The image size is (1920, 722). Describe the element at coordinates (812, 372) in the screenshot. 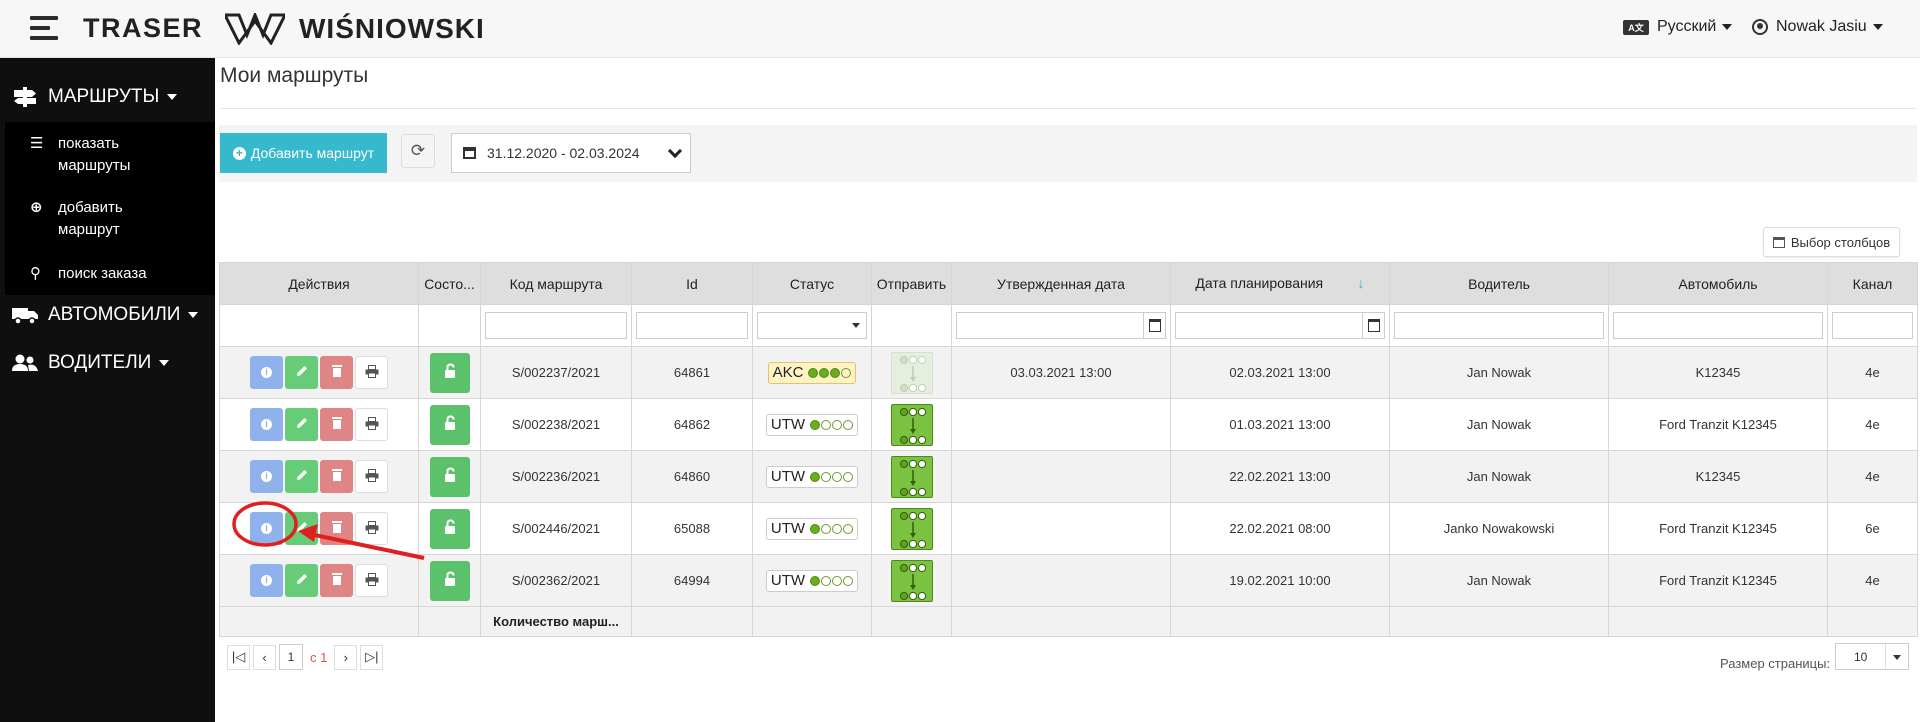

I see `status-badge: AKC` at that location.